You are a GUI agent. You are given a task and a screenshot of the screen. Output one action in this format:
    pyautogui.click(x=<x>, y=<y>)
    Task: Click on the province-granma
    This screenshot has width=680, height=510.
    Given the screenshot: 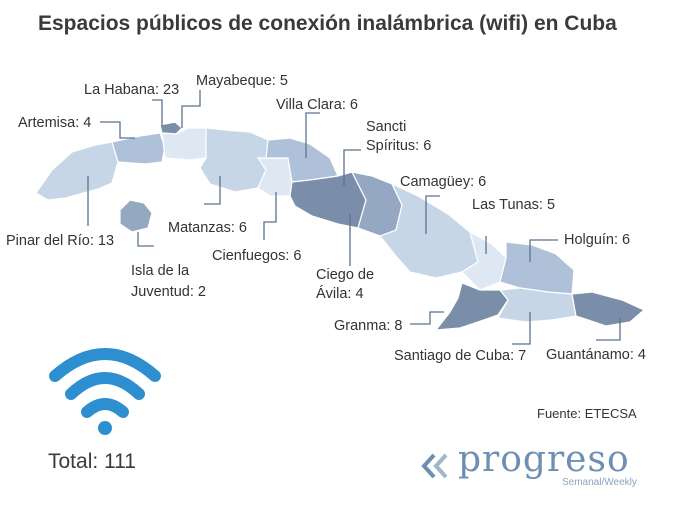 What is the action you would take?
    pyautogui.click(x=471, y=306)
    